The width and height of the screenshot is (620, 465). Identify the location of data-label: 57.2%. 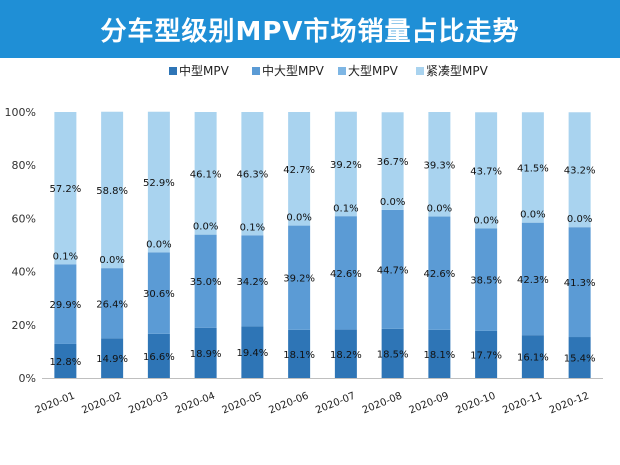
(65, 189).